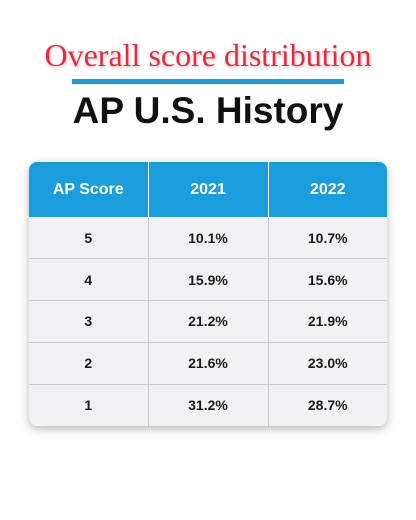 This screenshot has width=416, height=520. Describe the element at coordinates (208, 110) in the screenshot. I see `chart-title: AP U.S. History` at that location.